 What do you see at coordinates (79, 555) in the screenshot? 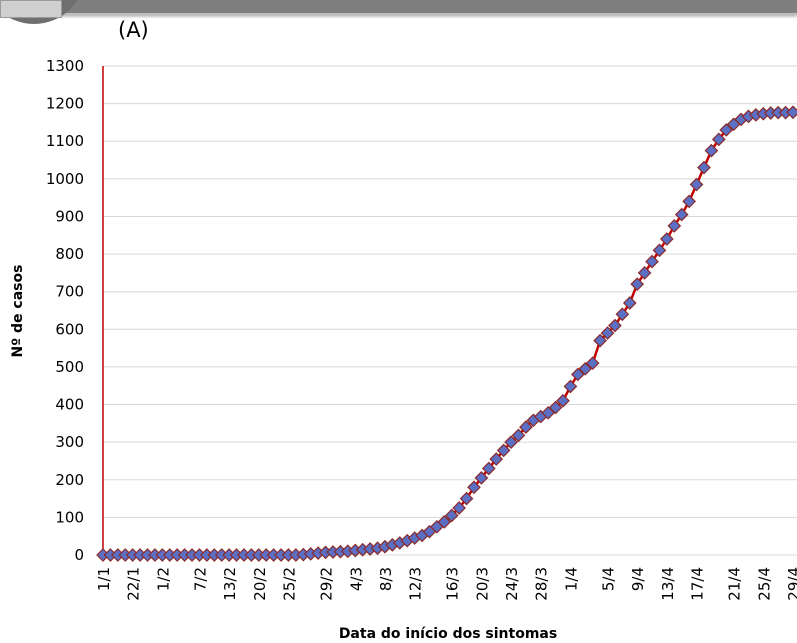
I see `y-tick-label: 0` at bounding box center [79, 555].